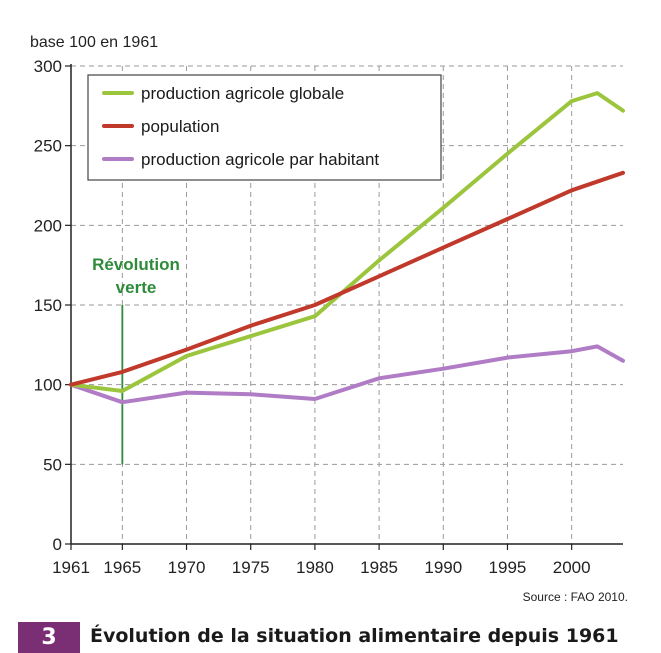  Describe the element at coordinates (94, 42) in the screenshot. I see `y-axis-label: base 100 en 1961` at that location.